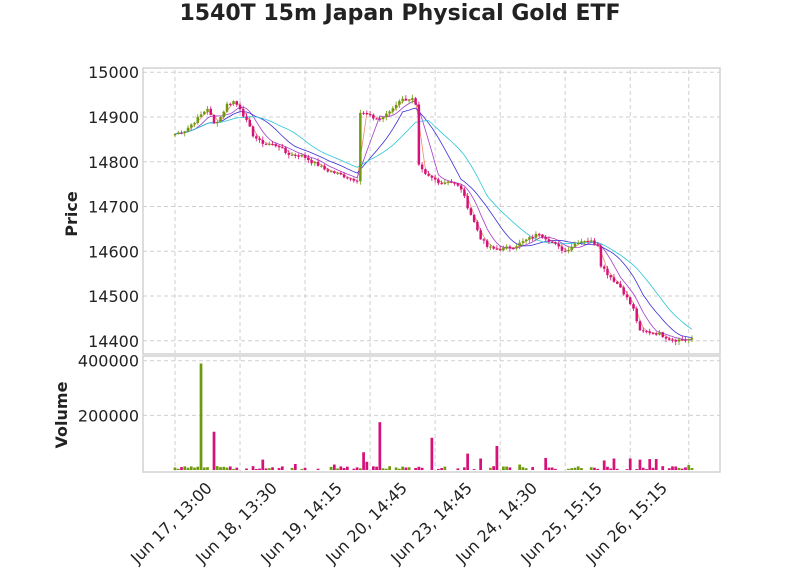 The height and width of the screenshot is (575, 800). What do you see at coordinates (108, 361) in the screenshot?
I see `volume-tick-label: 400000` at bounding box center [108, 361].